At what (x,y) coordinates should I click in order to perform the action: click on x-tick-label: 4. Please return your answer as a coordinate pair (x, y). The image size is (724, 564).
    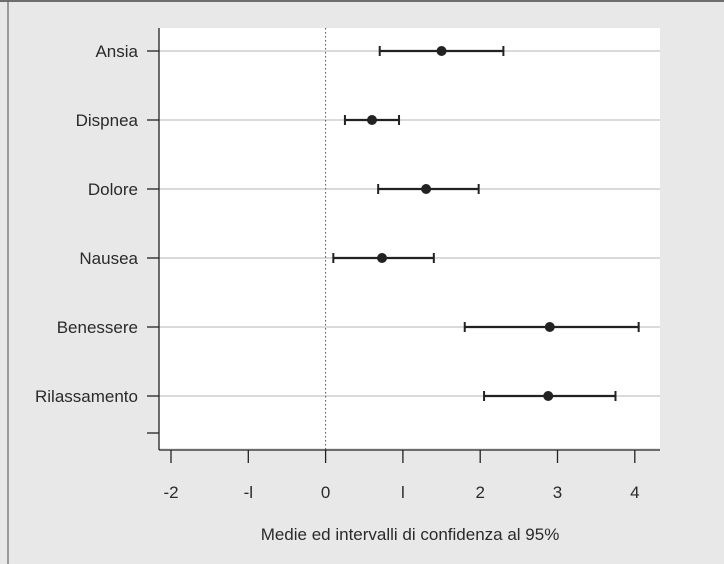
    Looking at the image, I should click on (634, 492).